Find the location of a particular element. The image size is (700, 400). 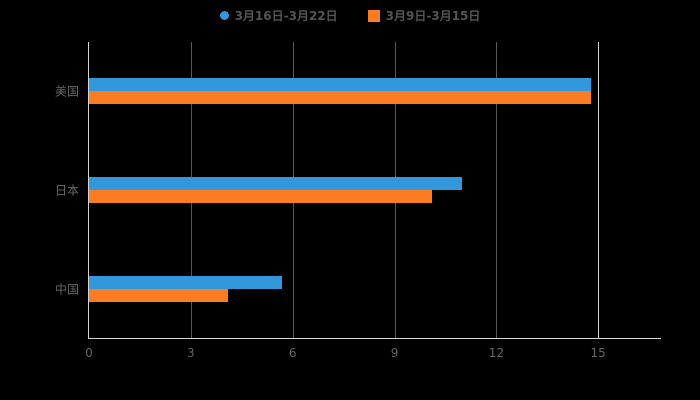

bar-series0-cat2 is located at coordinates (186, 282).